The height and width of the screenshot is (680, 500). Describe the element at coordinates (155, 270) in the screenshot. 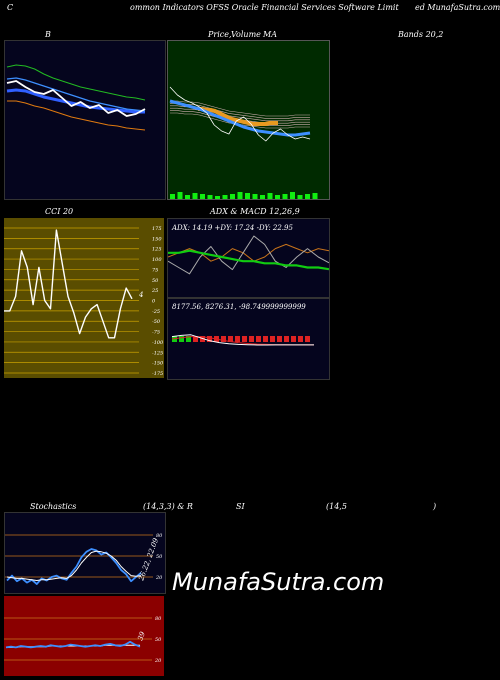

I see `cci-tick-label: 75` at that location.